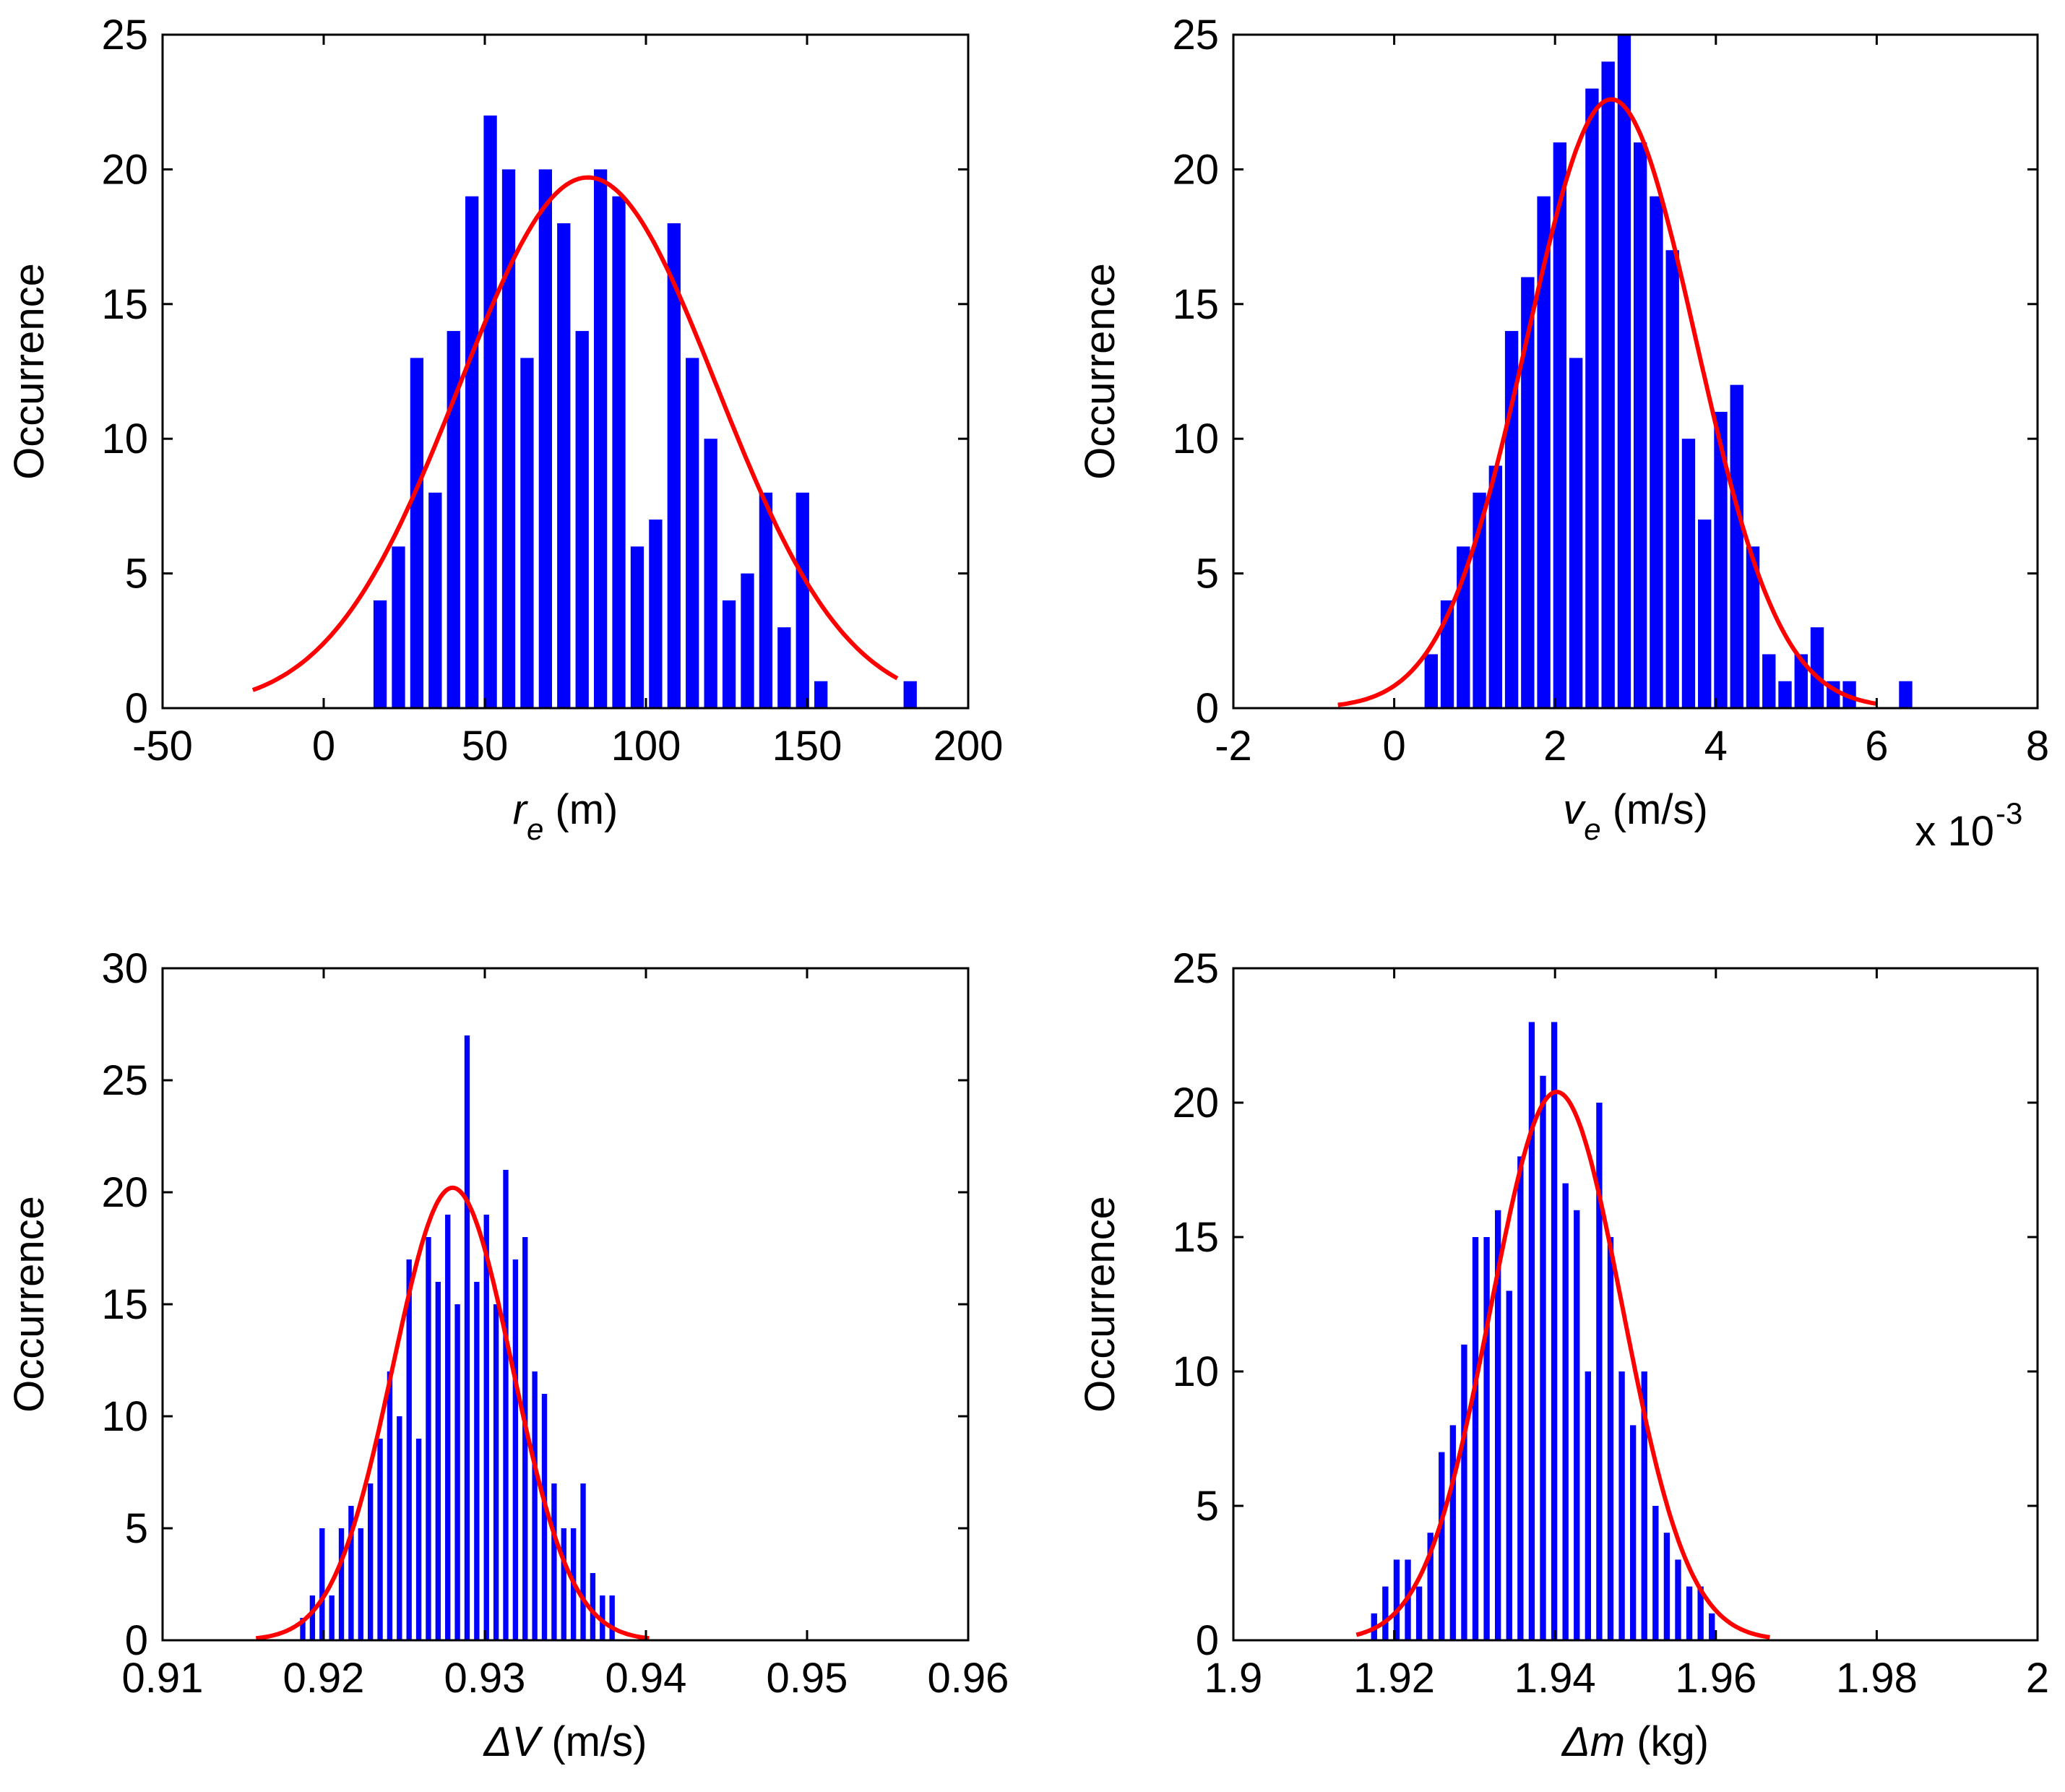 This screenshot has width=2065, height=1792. What do you see at coordinates (163, 1678) in the screenshot?
I see `x-tick-label: 0.91` at bounding box center [163, 1678].